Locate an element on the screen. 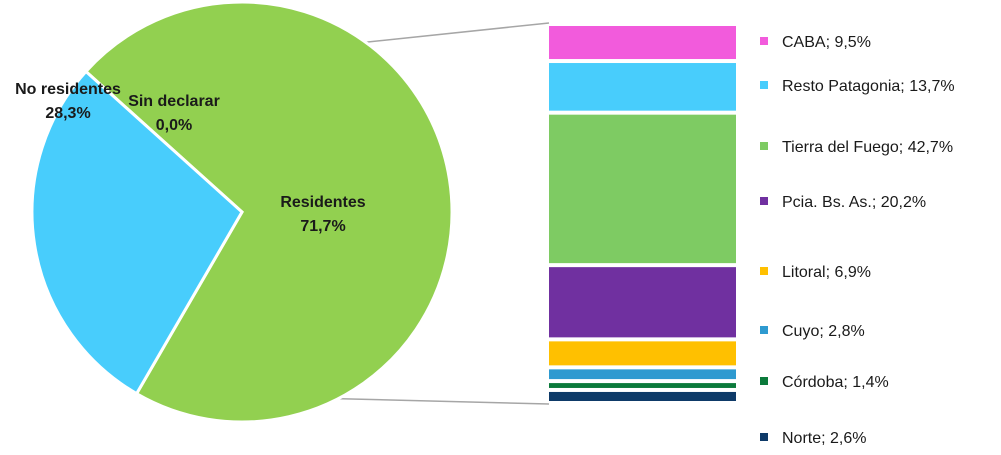  legend-label-cordoba: Córdoba; 1,4% is located at coordinates (835, 382).